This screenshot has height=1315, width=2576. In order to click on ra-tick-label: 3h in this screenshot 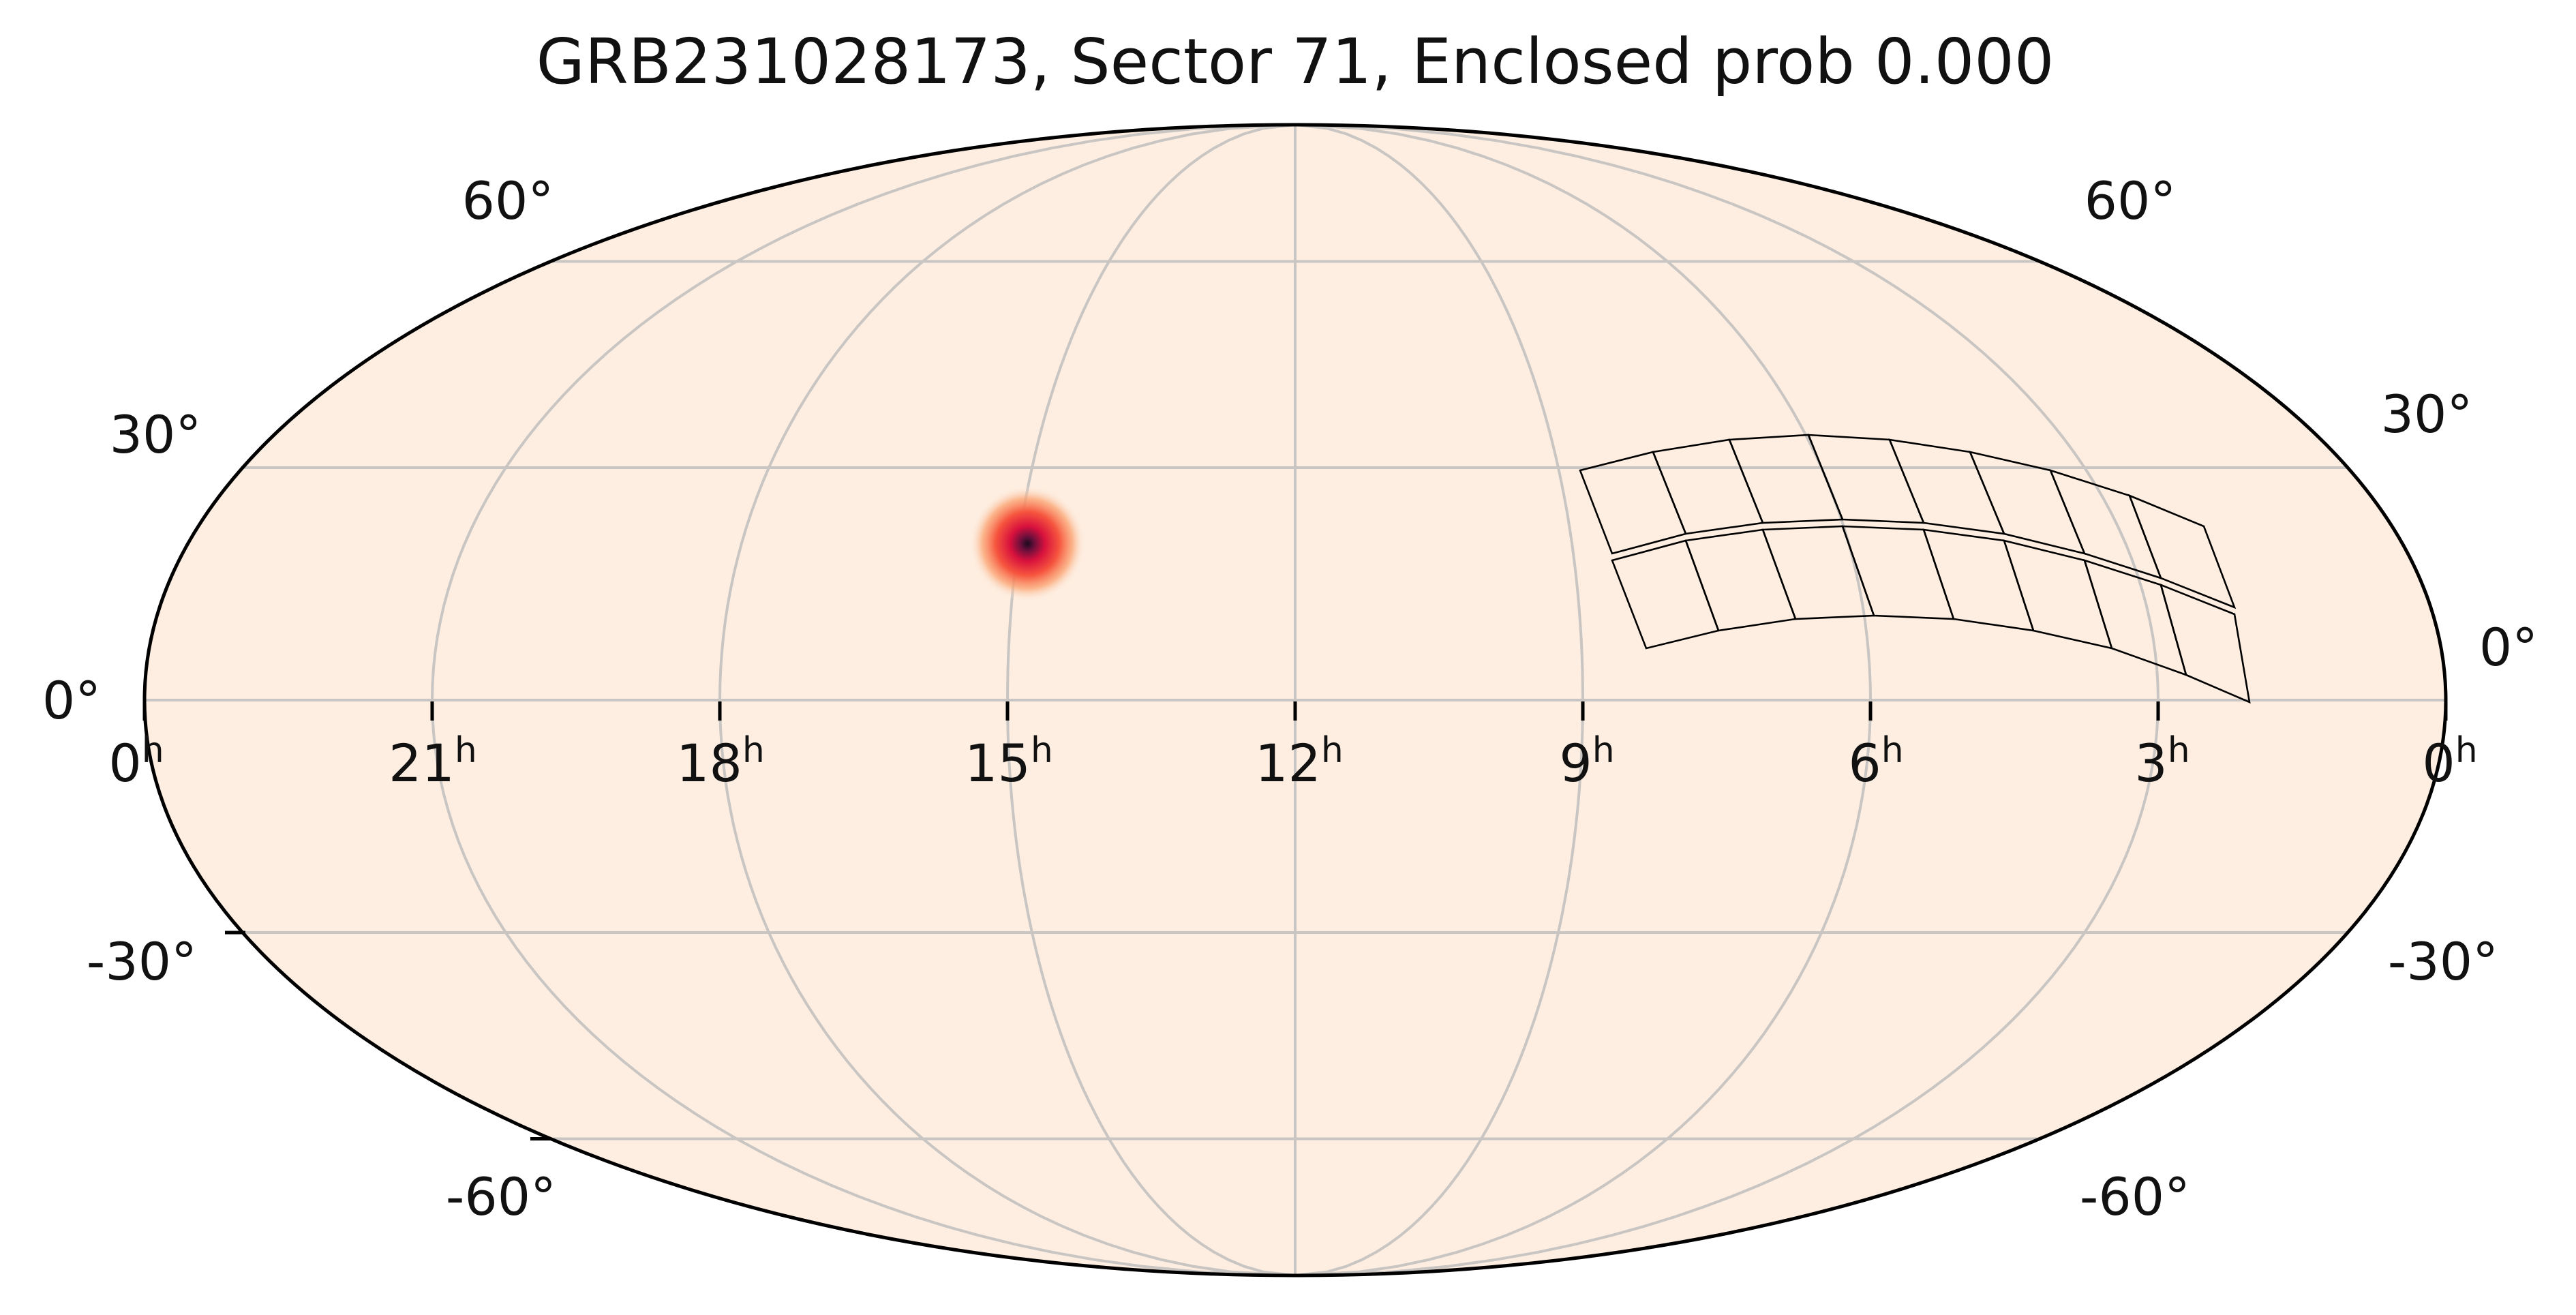, I will do `click(2161, 761)`.